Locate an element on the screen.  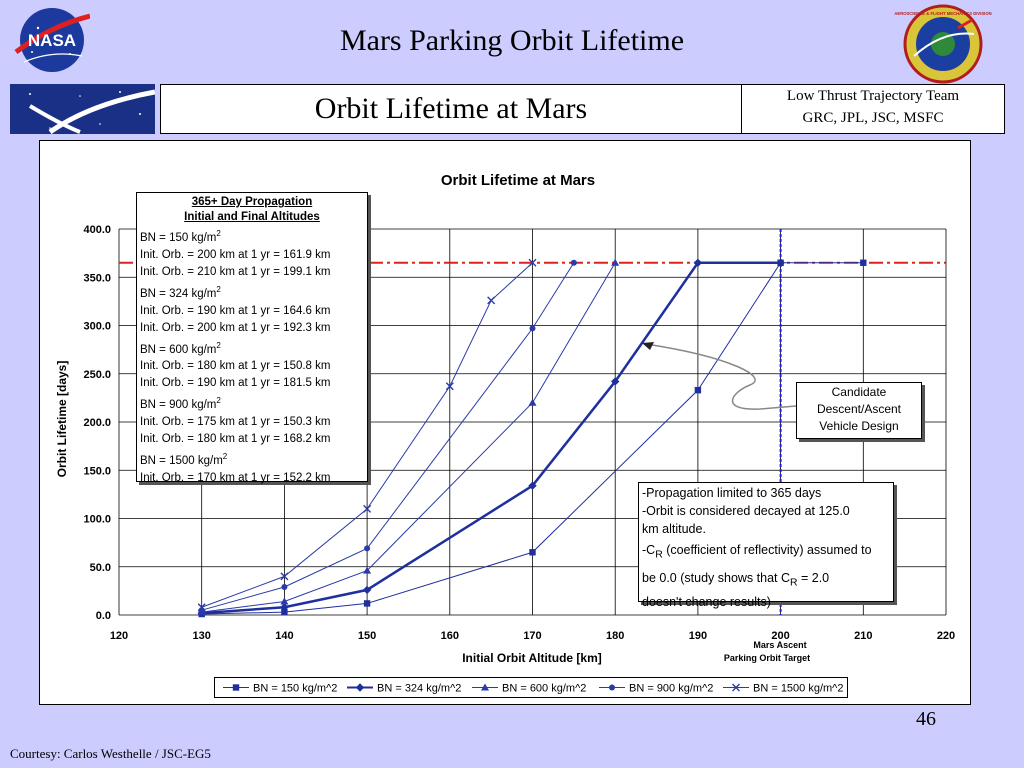
x-tick-label: 220 is located at coordinates (946, 636).